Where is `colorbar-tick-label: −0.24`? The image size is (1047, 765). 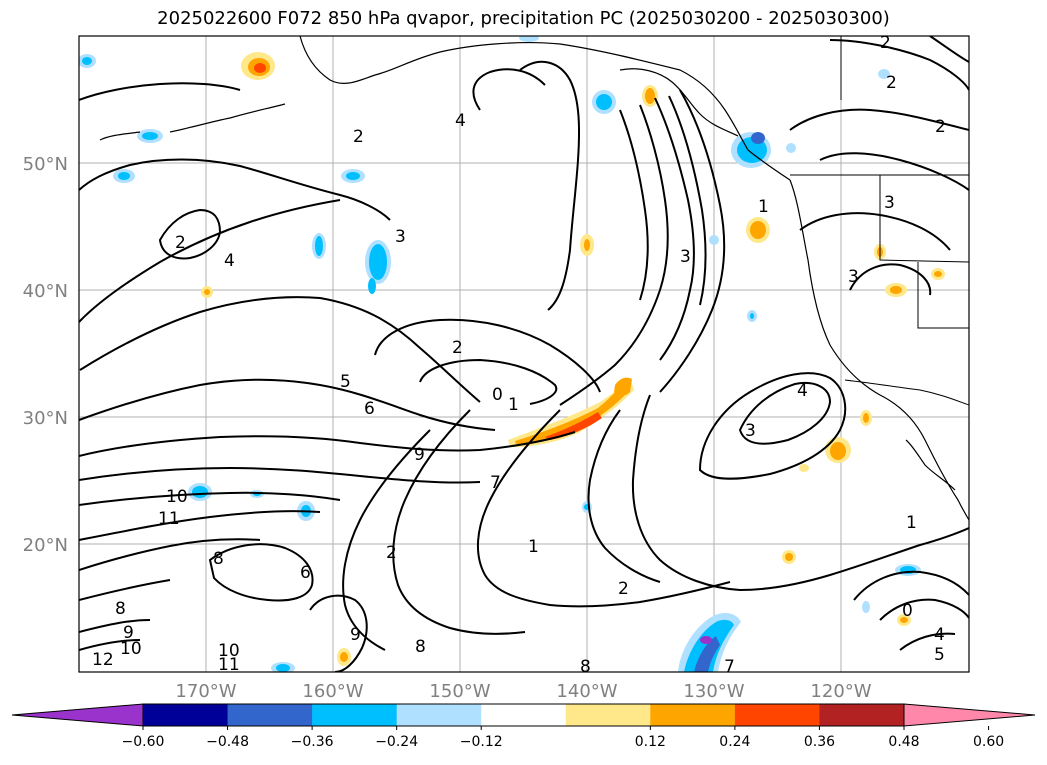 colorbar-tick-label: −0.24 is located at coordinates (396, 742).